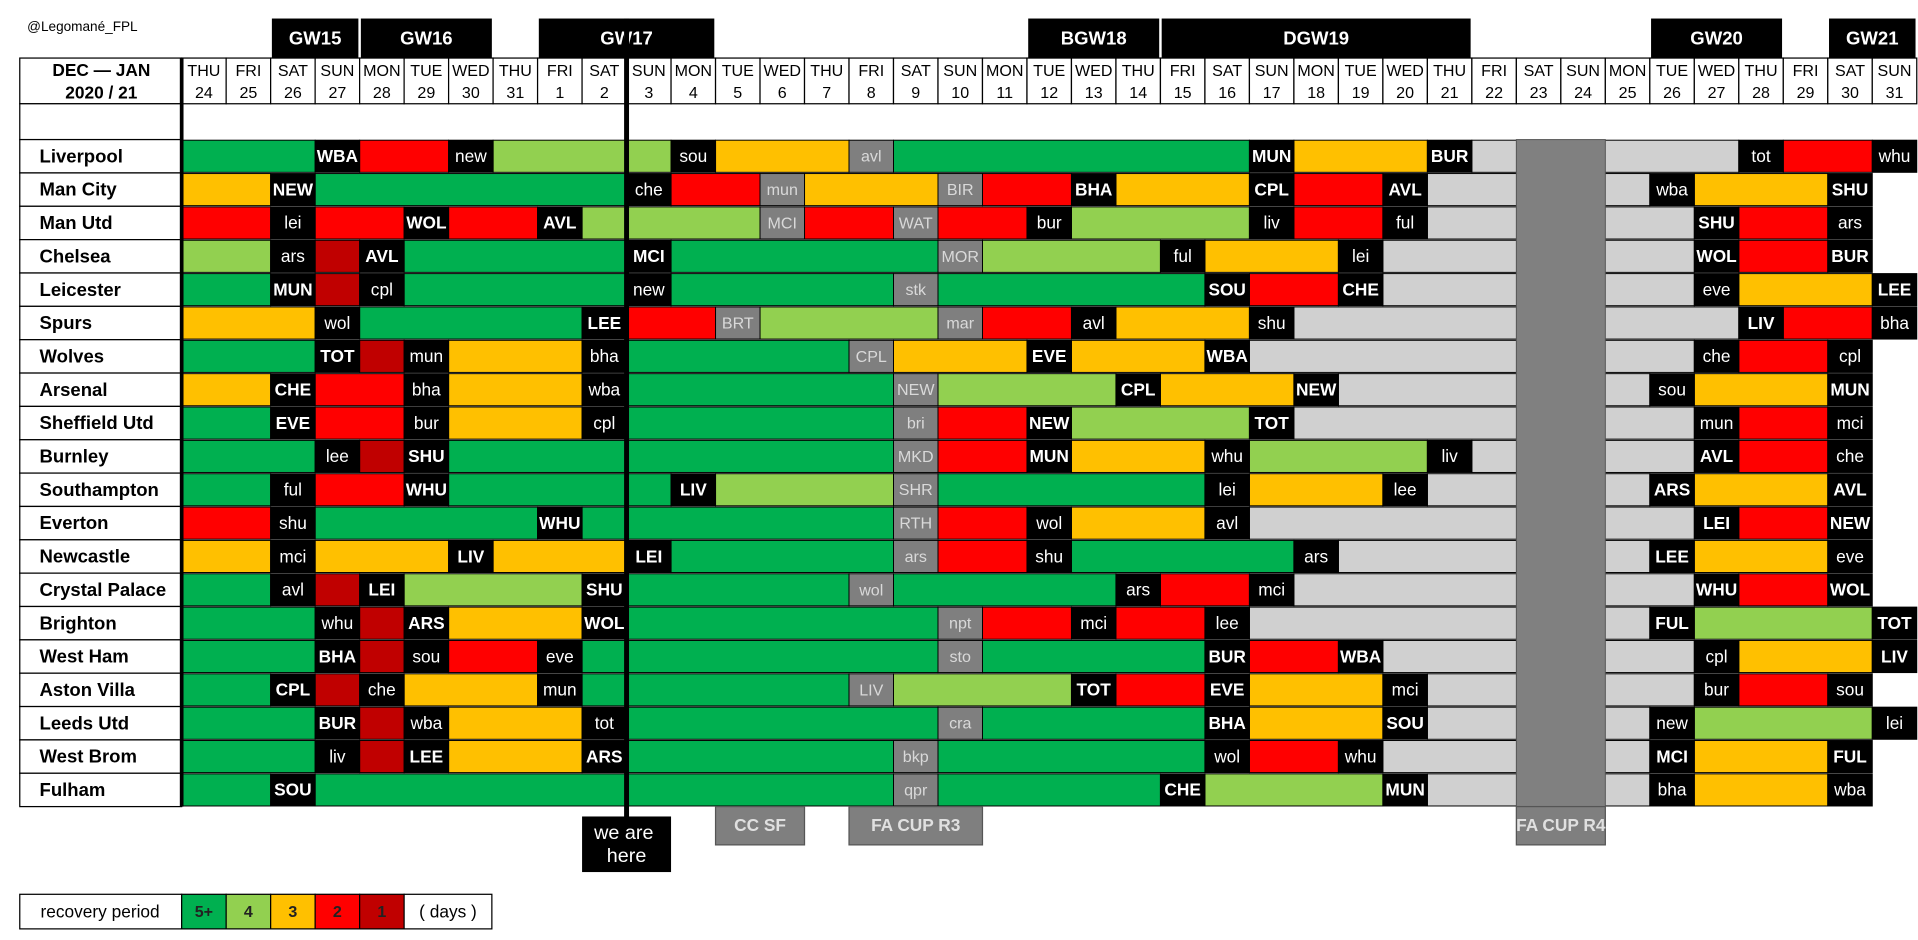 The height and width of the screenshot is (940, 1918). I want to click on fixture-opponent: SHU, so click(1716, 223).